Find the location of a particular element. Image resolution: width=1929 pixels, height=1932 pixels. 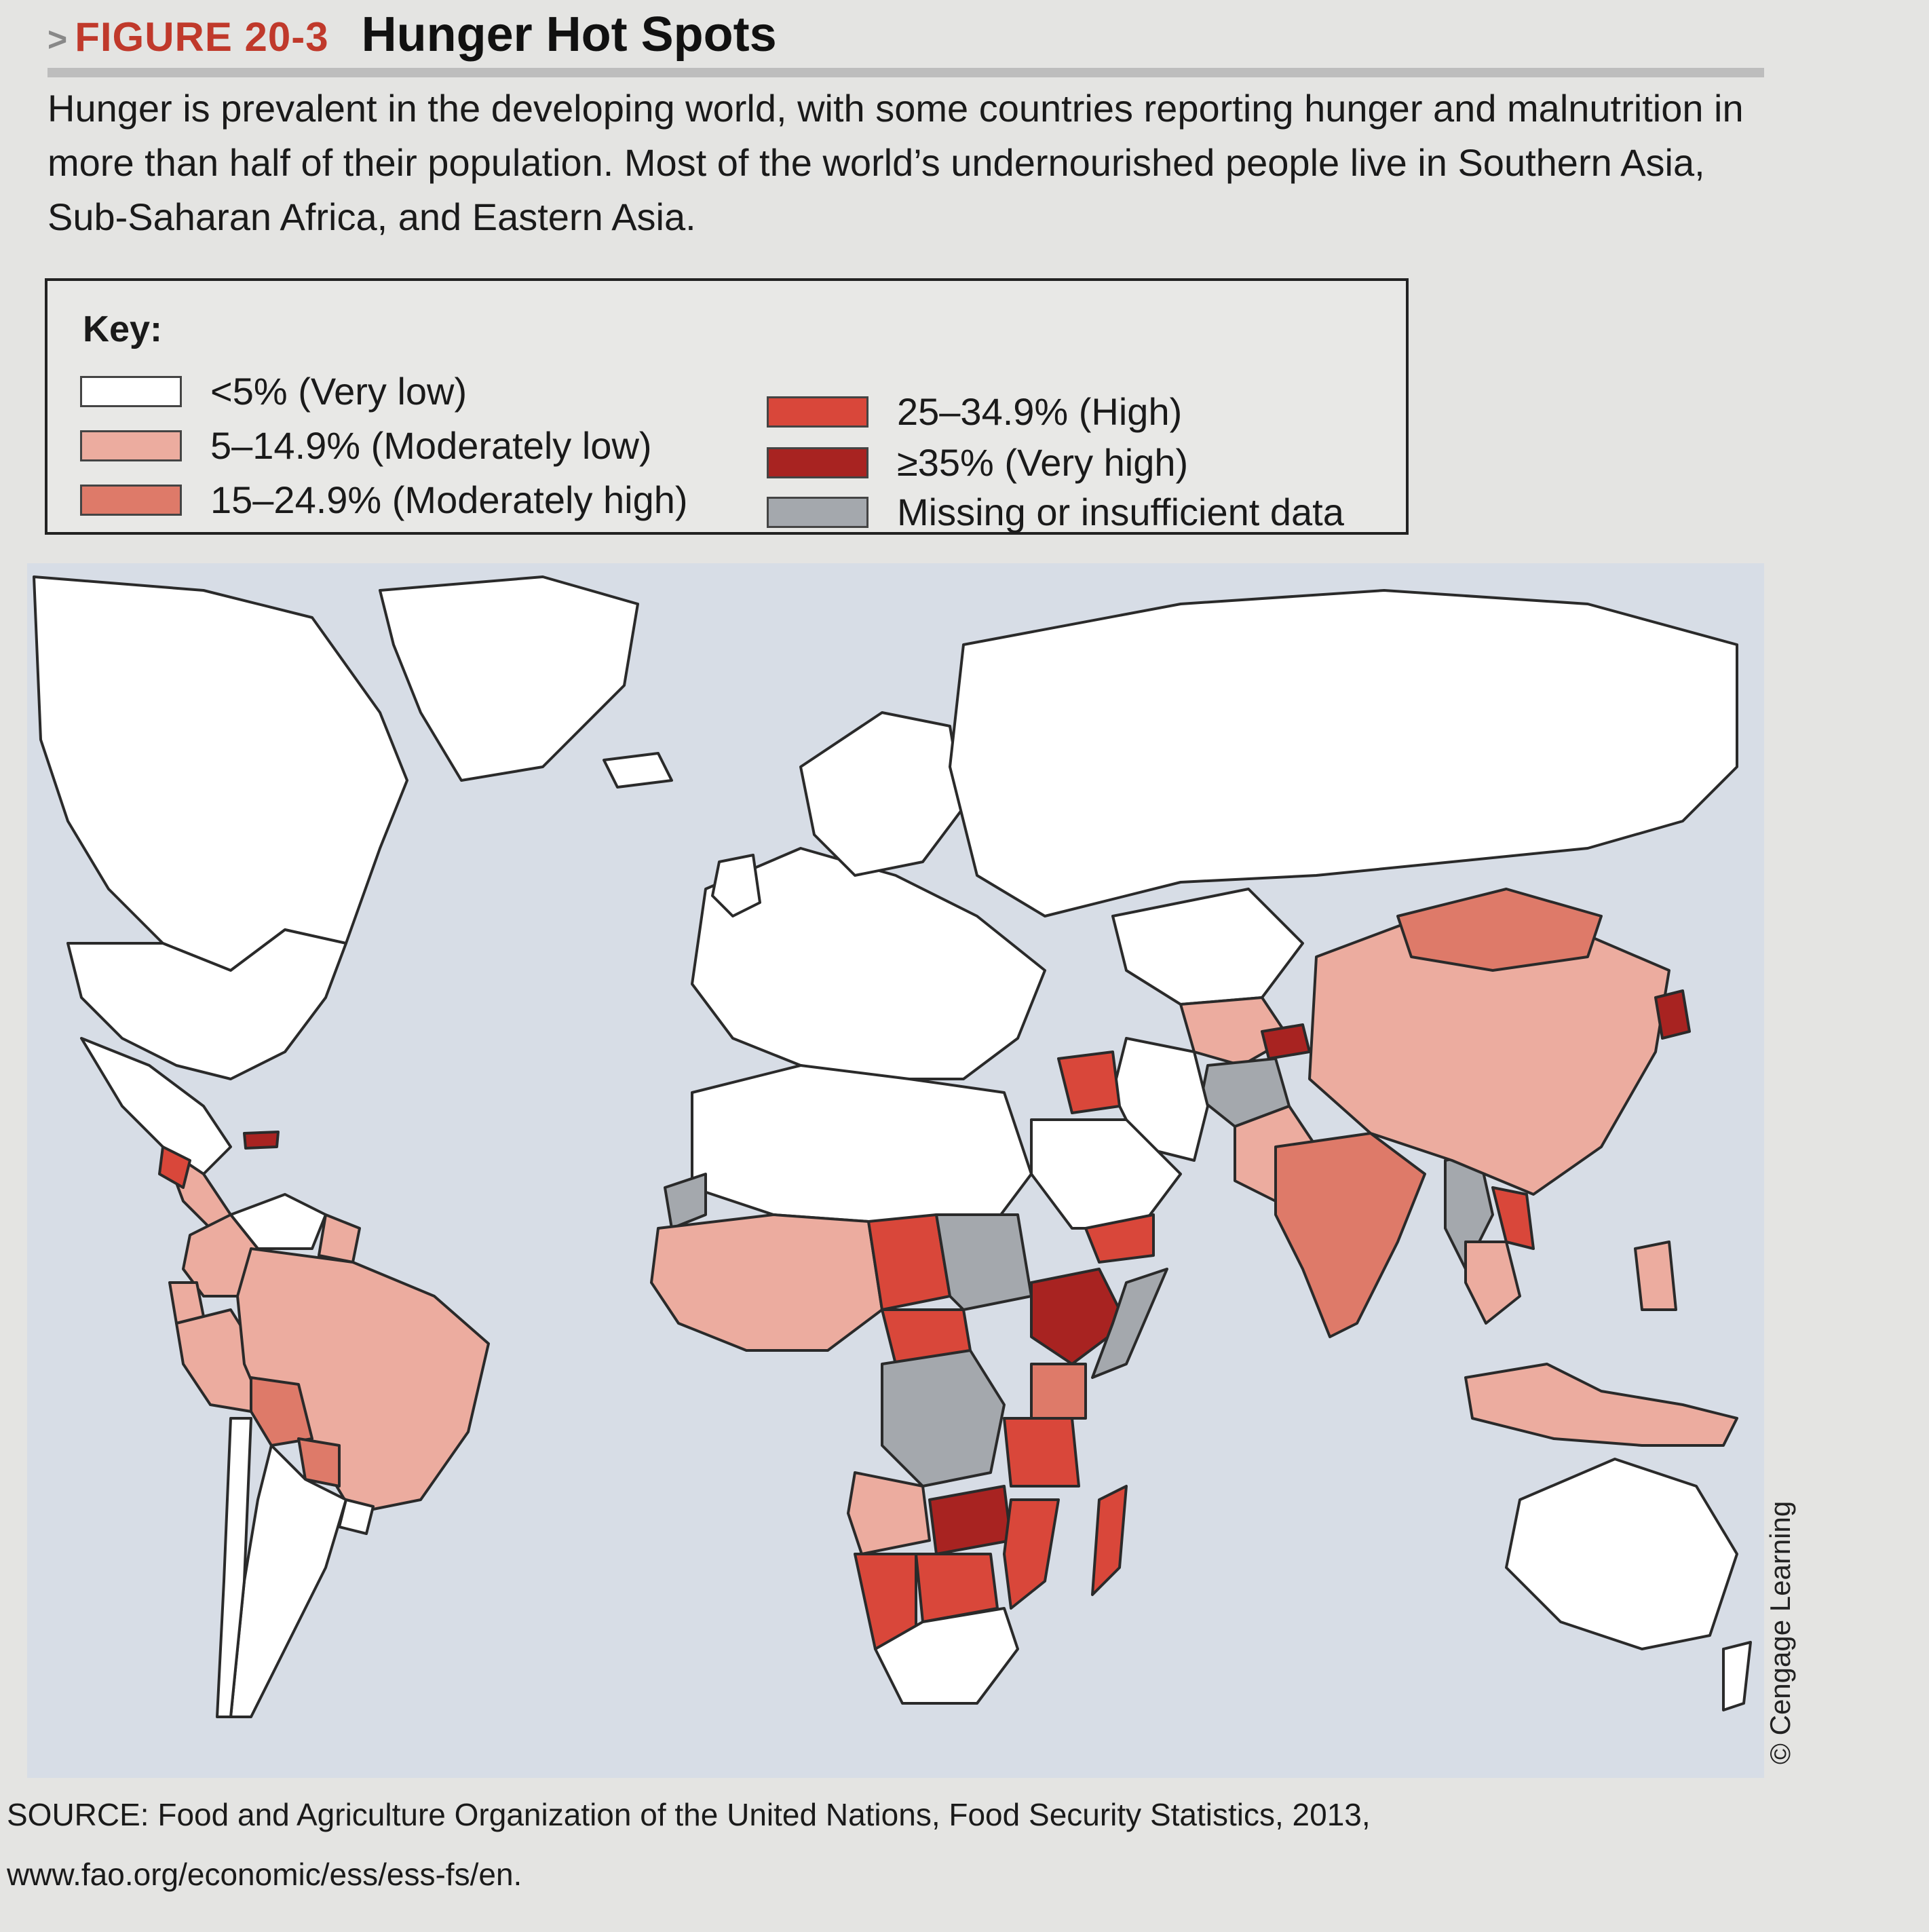

legend-item-missing-data: Missing or insufficient data is located at coordinates (1055, 512).